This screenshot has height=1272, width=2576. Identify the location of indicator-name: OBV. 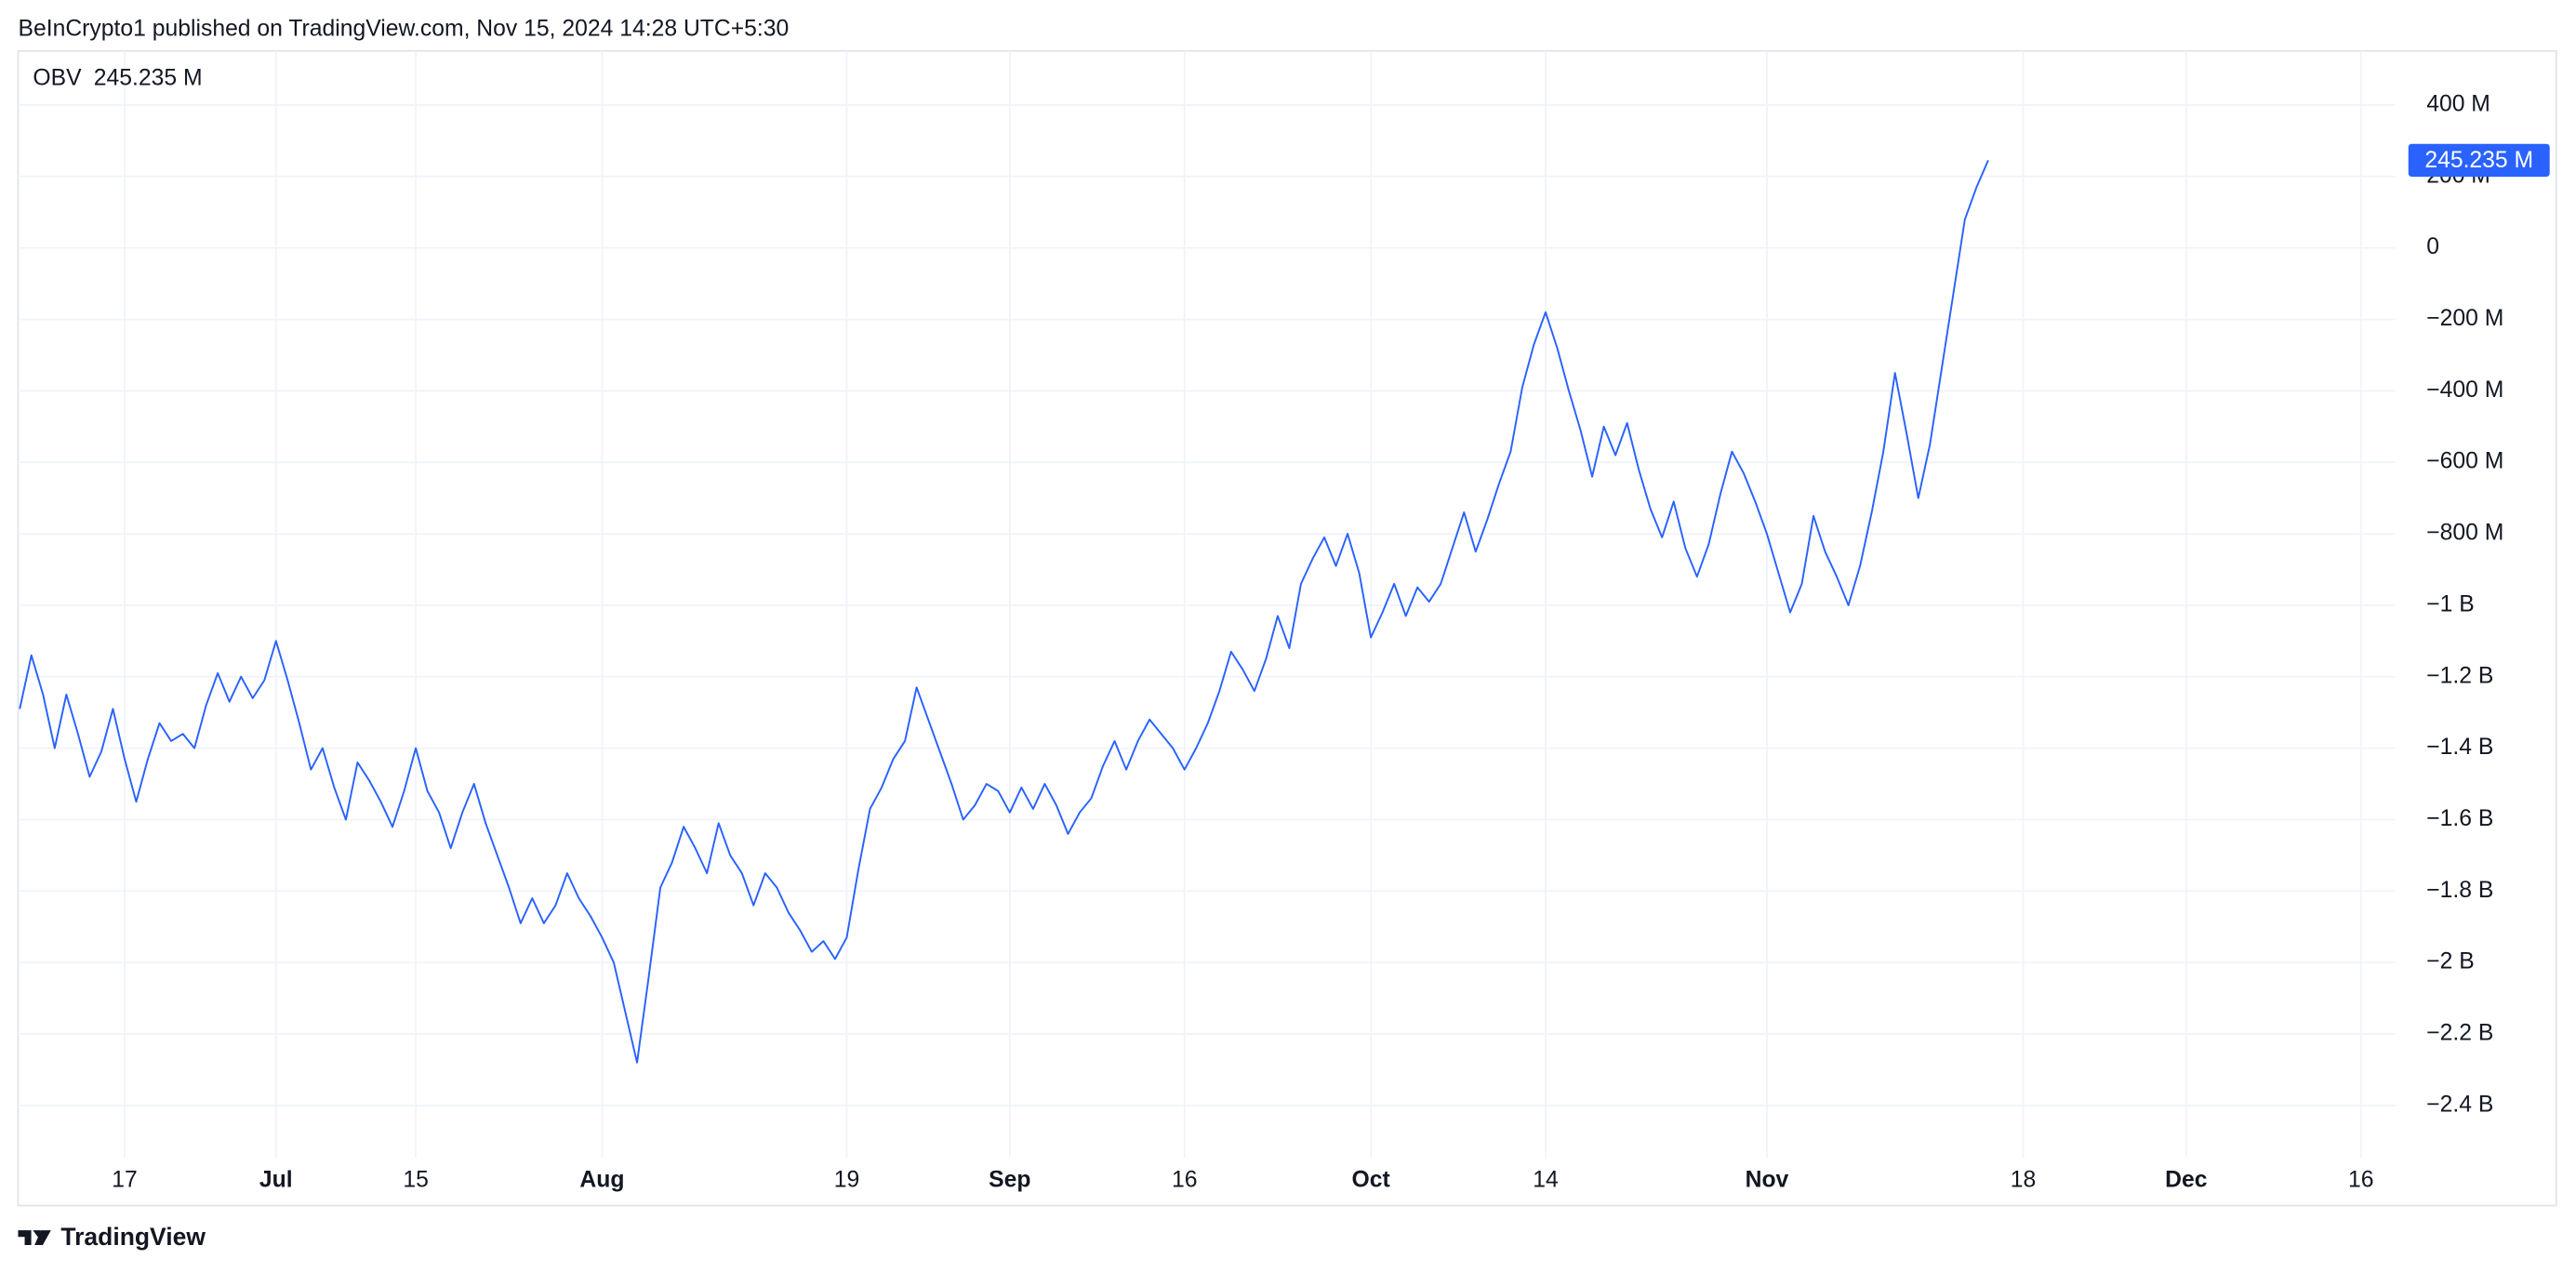
(57, 77).